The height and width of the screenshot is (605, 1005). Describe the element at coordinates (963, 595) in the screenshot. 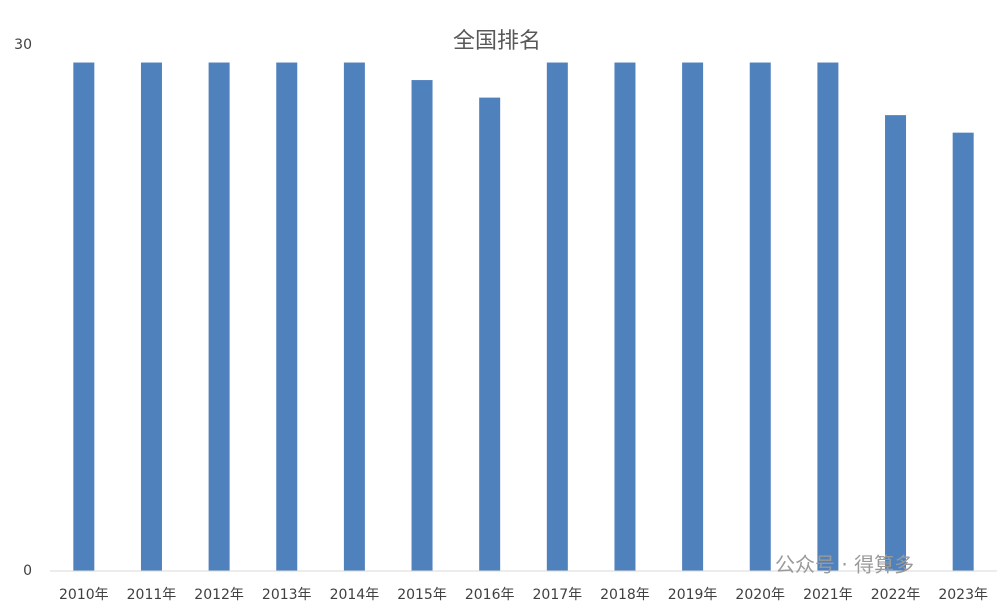

I see `x-tick-label: 2023年` at that location.